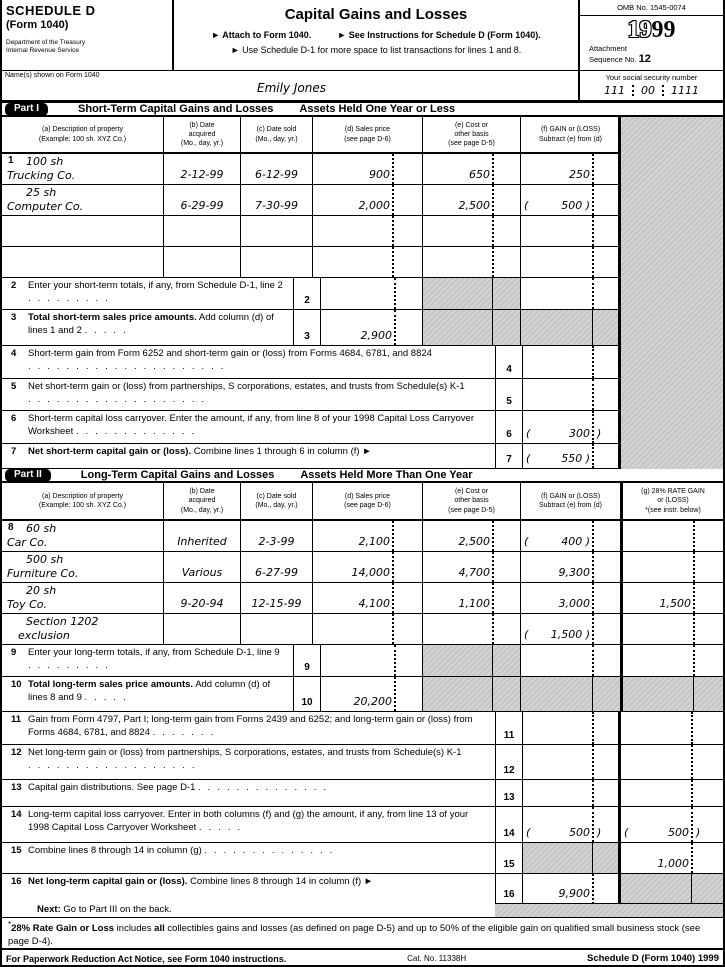 The image size is (725, 967). Describe the element at coordinates (457, 598) in the screenshot. I see `cost-basis-cell: 1,100` at that location.